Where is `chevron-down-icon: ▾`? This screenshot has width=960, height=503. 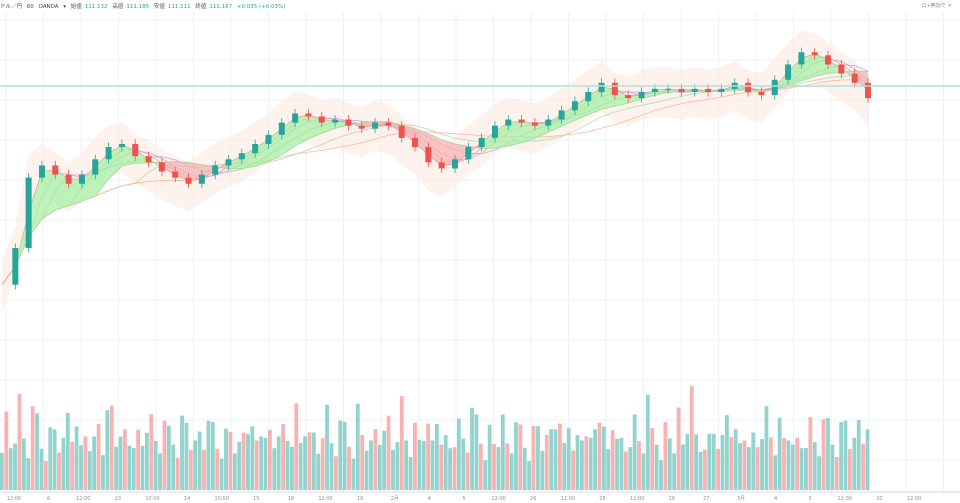 chevron-down-icon: ▾ is located at coordinates (65, 7).